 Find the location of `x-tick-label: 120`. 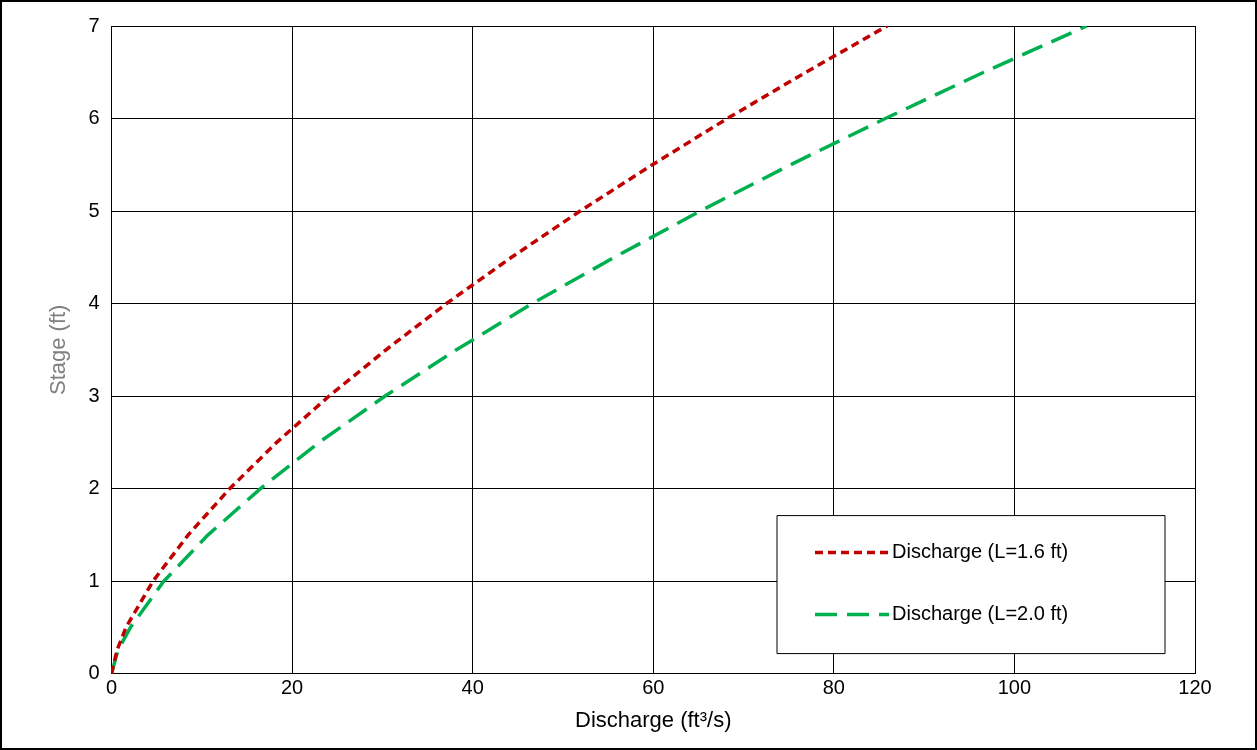

x-tick-label: 120 is located at coordinates (1195, 687).